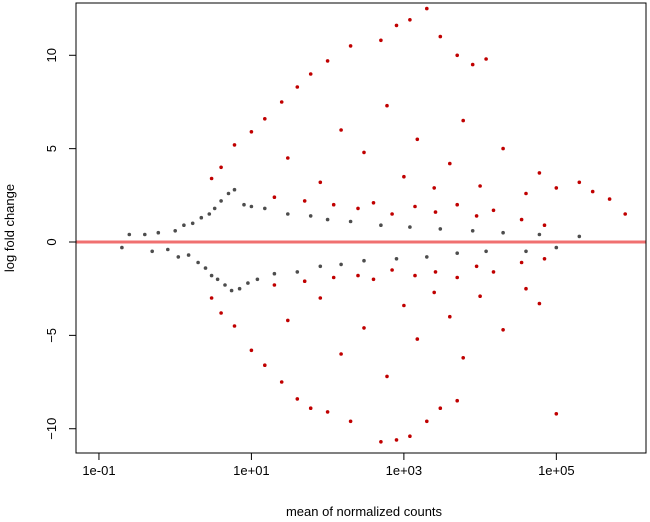  Describe the element at coordinates (364, 511) in the screenshot. I see `x-axis-title: mean of normalized counts` at that location.